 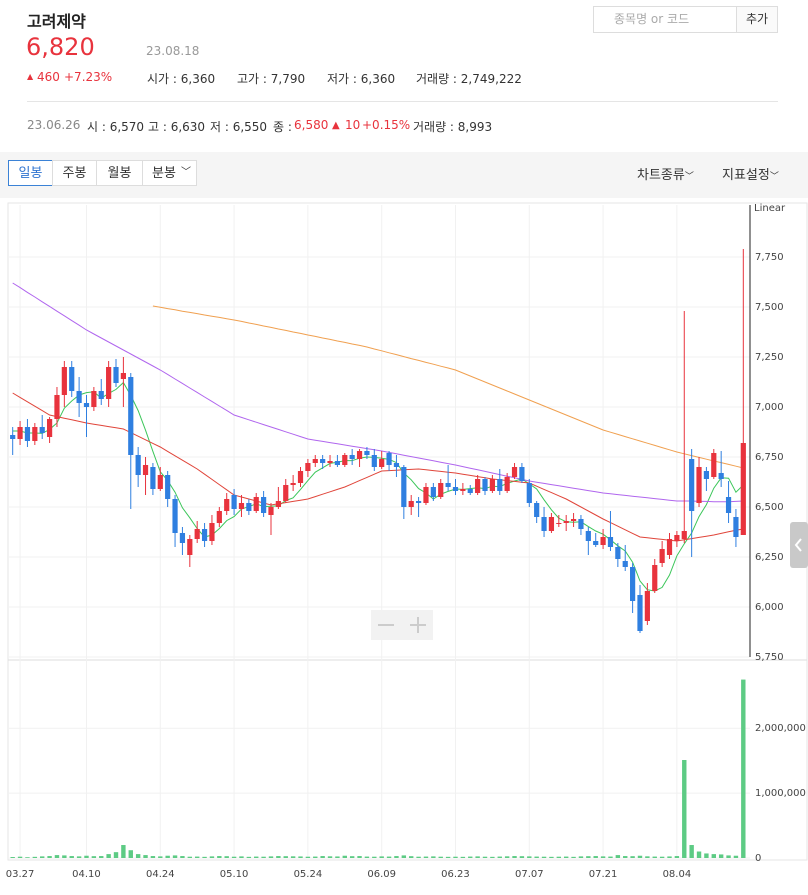 What do you see at coordinates (758, 858) in the screenshot?
I see `y-tick-label: 0` at bounding box center [758, 858].